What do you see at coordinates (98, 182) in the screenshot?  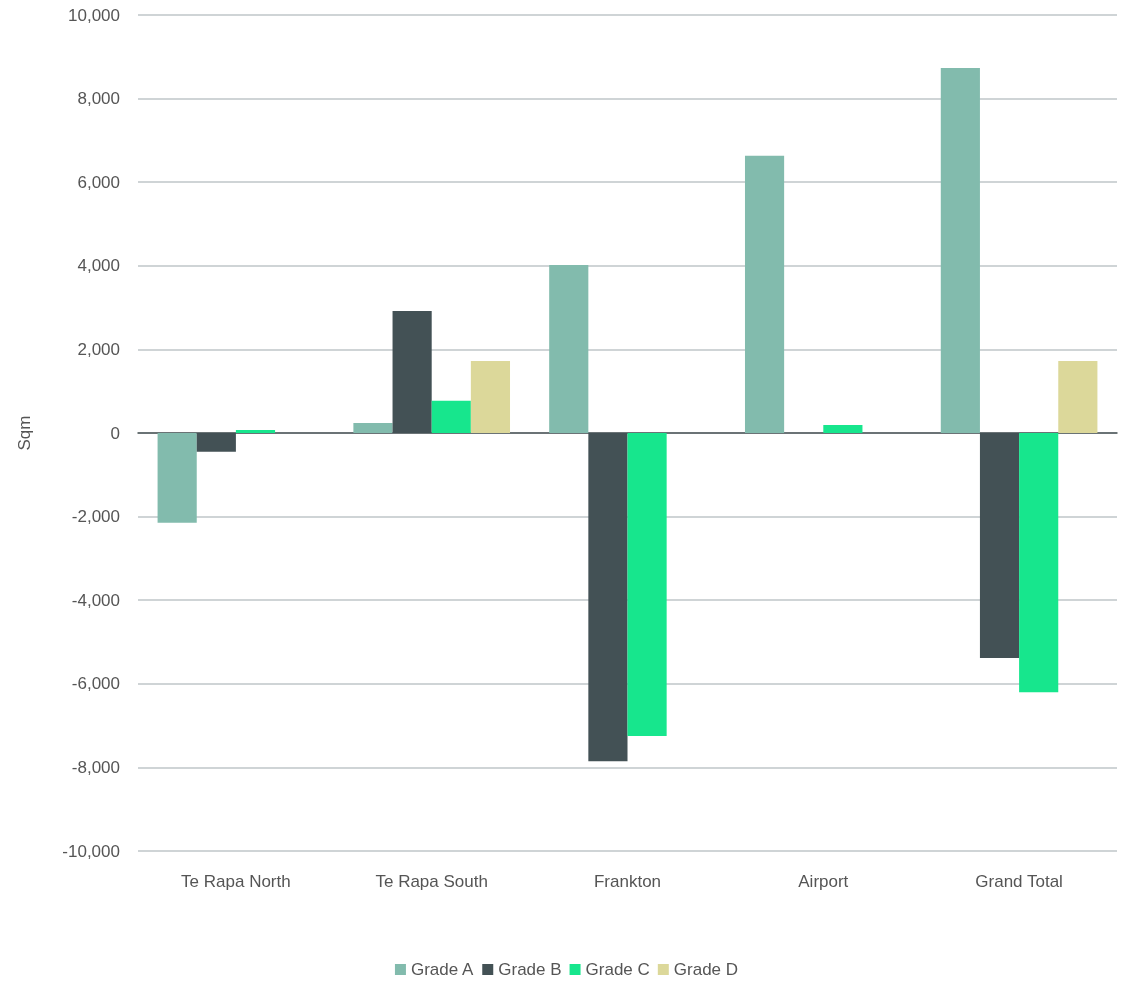 I see `y-tick-label: 6,000` at bounding box center [98, 182].